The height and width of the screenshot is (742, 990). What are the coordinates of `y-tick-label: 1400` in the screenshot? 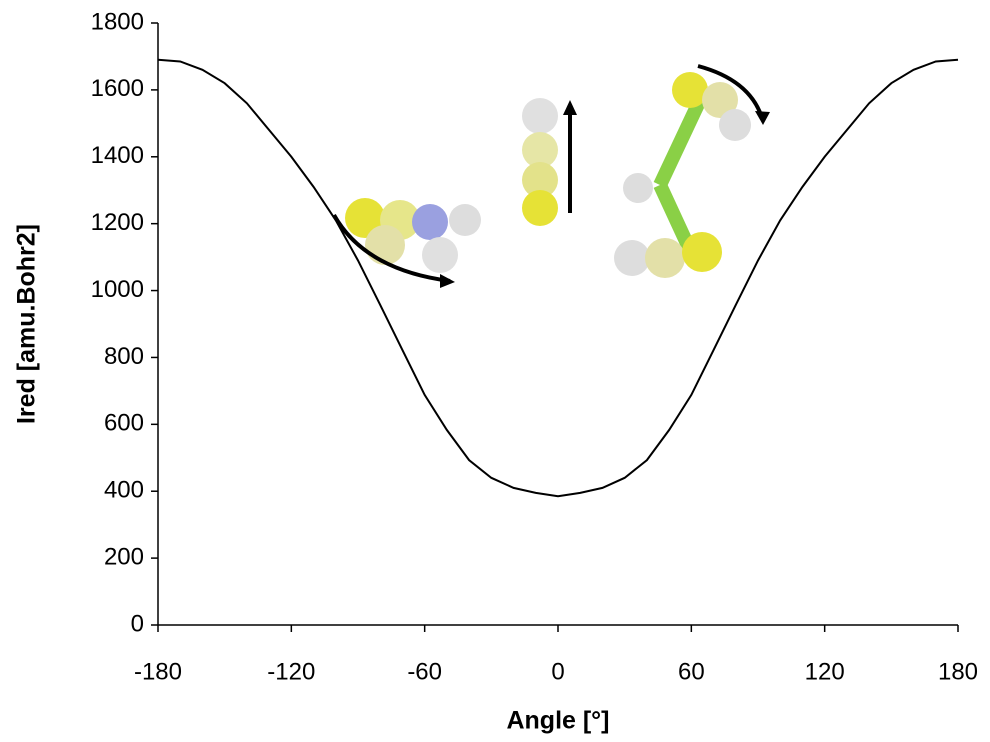 It's located at (117, 155).